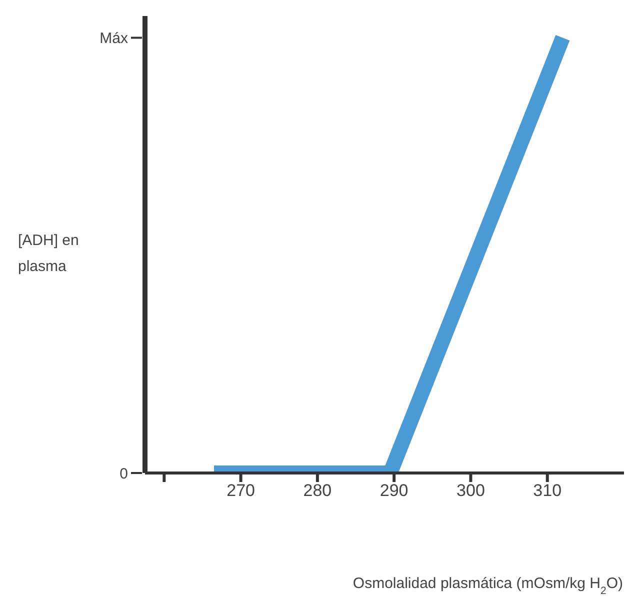 The width and height of the screenshot is (635, 603). What do you see at coordinates (394, 490) in the screenshot?
I see `x-tick-label: 290` at bounding box center [394, 490].